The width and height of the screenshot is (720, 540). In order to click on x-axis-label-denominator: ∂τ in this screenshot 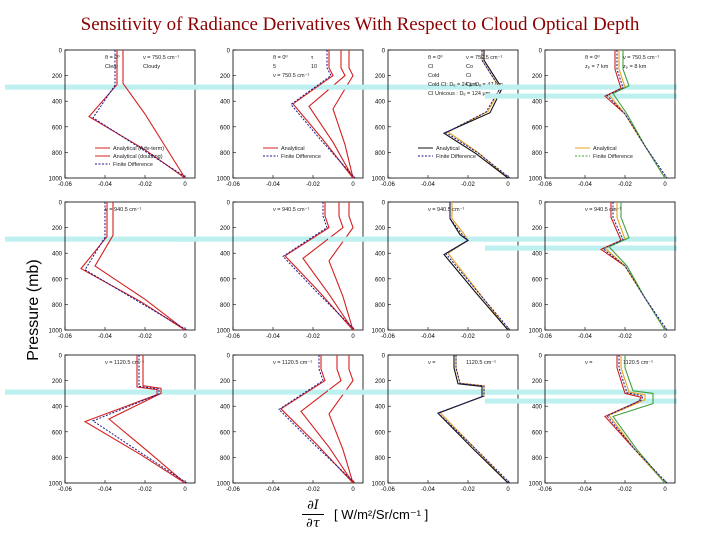, I will do `click(313, 523)`.